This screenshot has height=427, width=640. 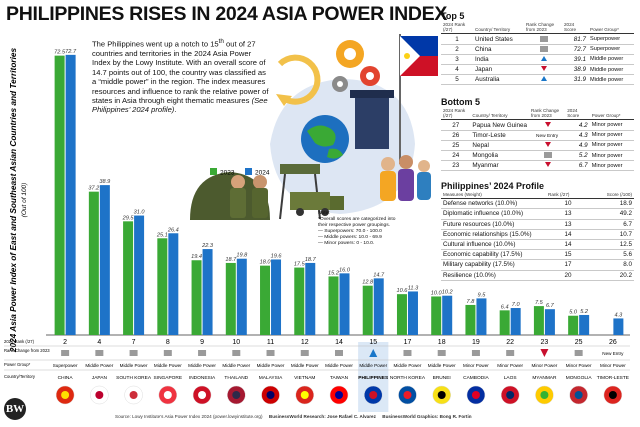 I want to click on power-group-label: Minor Power, so click(x=613, y=365).